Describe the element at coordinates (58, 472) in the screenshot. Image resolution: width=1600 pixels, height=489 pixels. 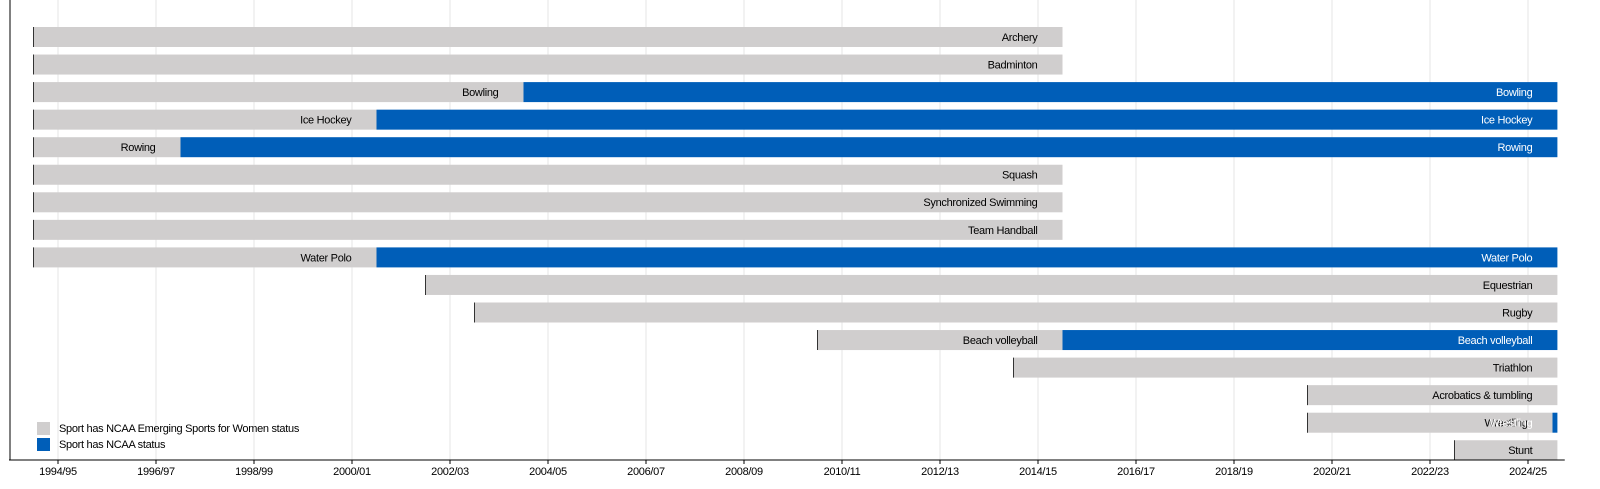
I see `x-tick-label: 1994/95` at that location.